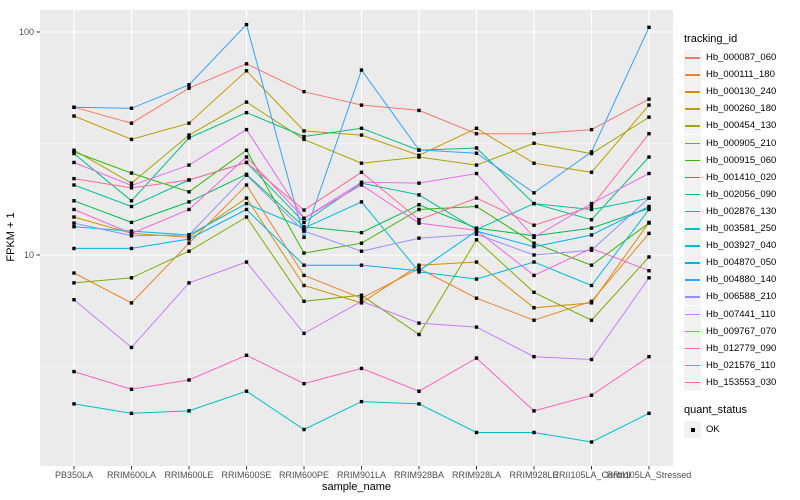 The width and height of the screenshot is (800, 500). What do you see at coordinates (741, 92) in the screenshot?
I see `legend-item-label: Hb_000130_240` at bounding box center [741, 92].